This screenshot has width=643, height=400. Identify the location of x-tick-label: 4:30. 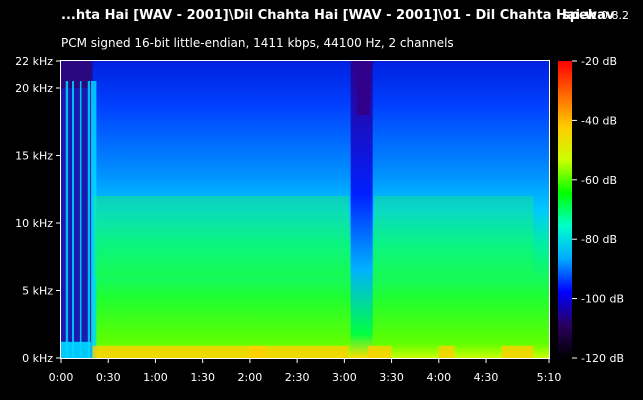
(486, 377).